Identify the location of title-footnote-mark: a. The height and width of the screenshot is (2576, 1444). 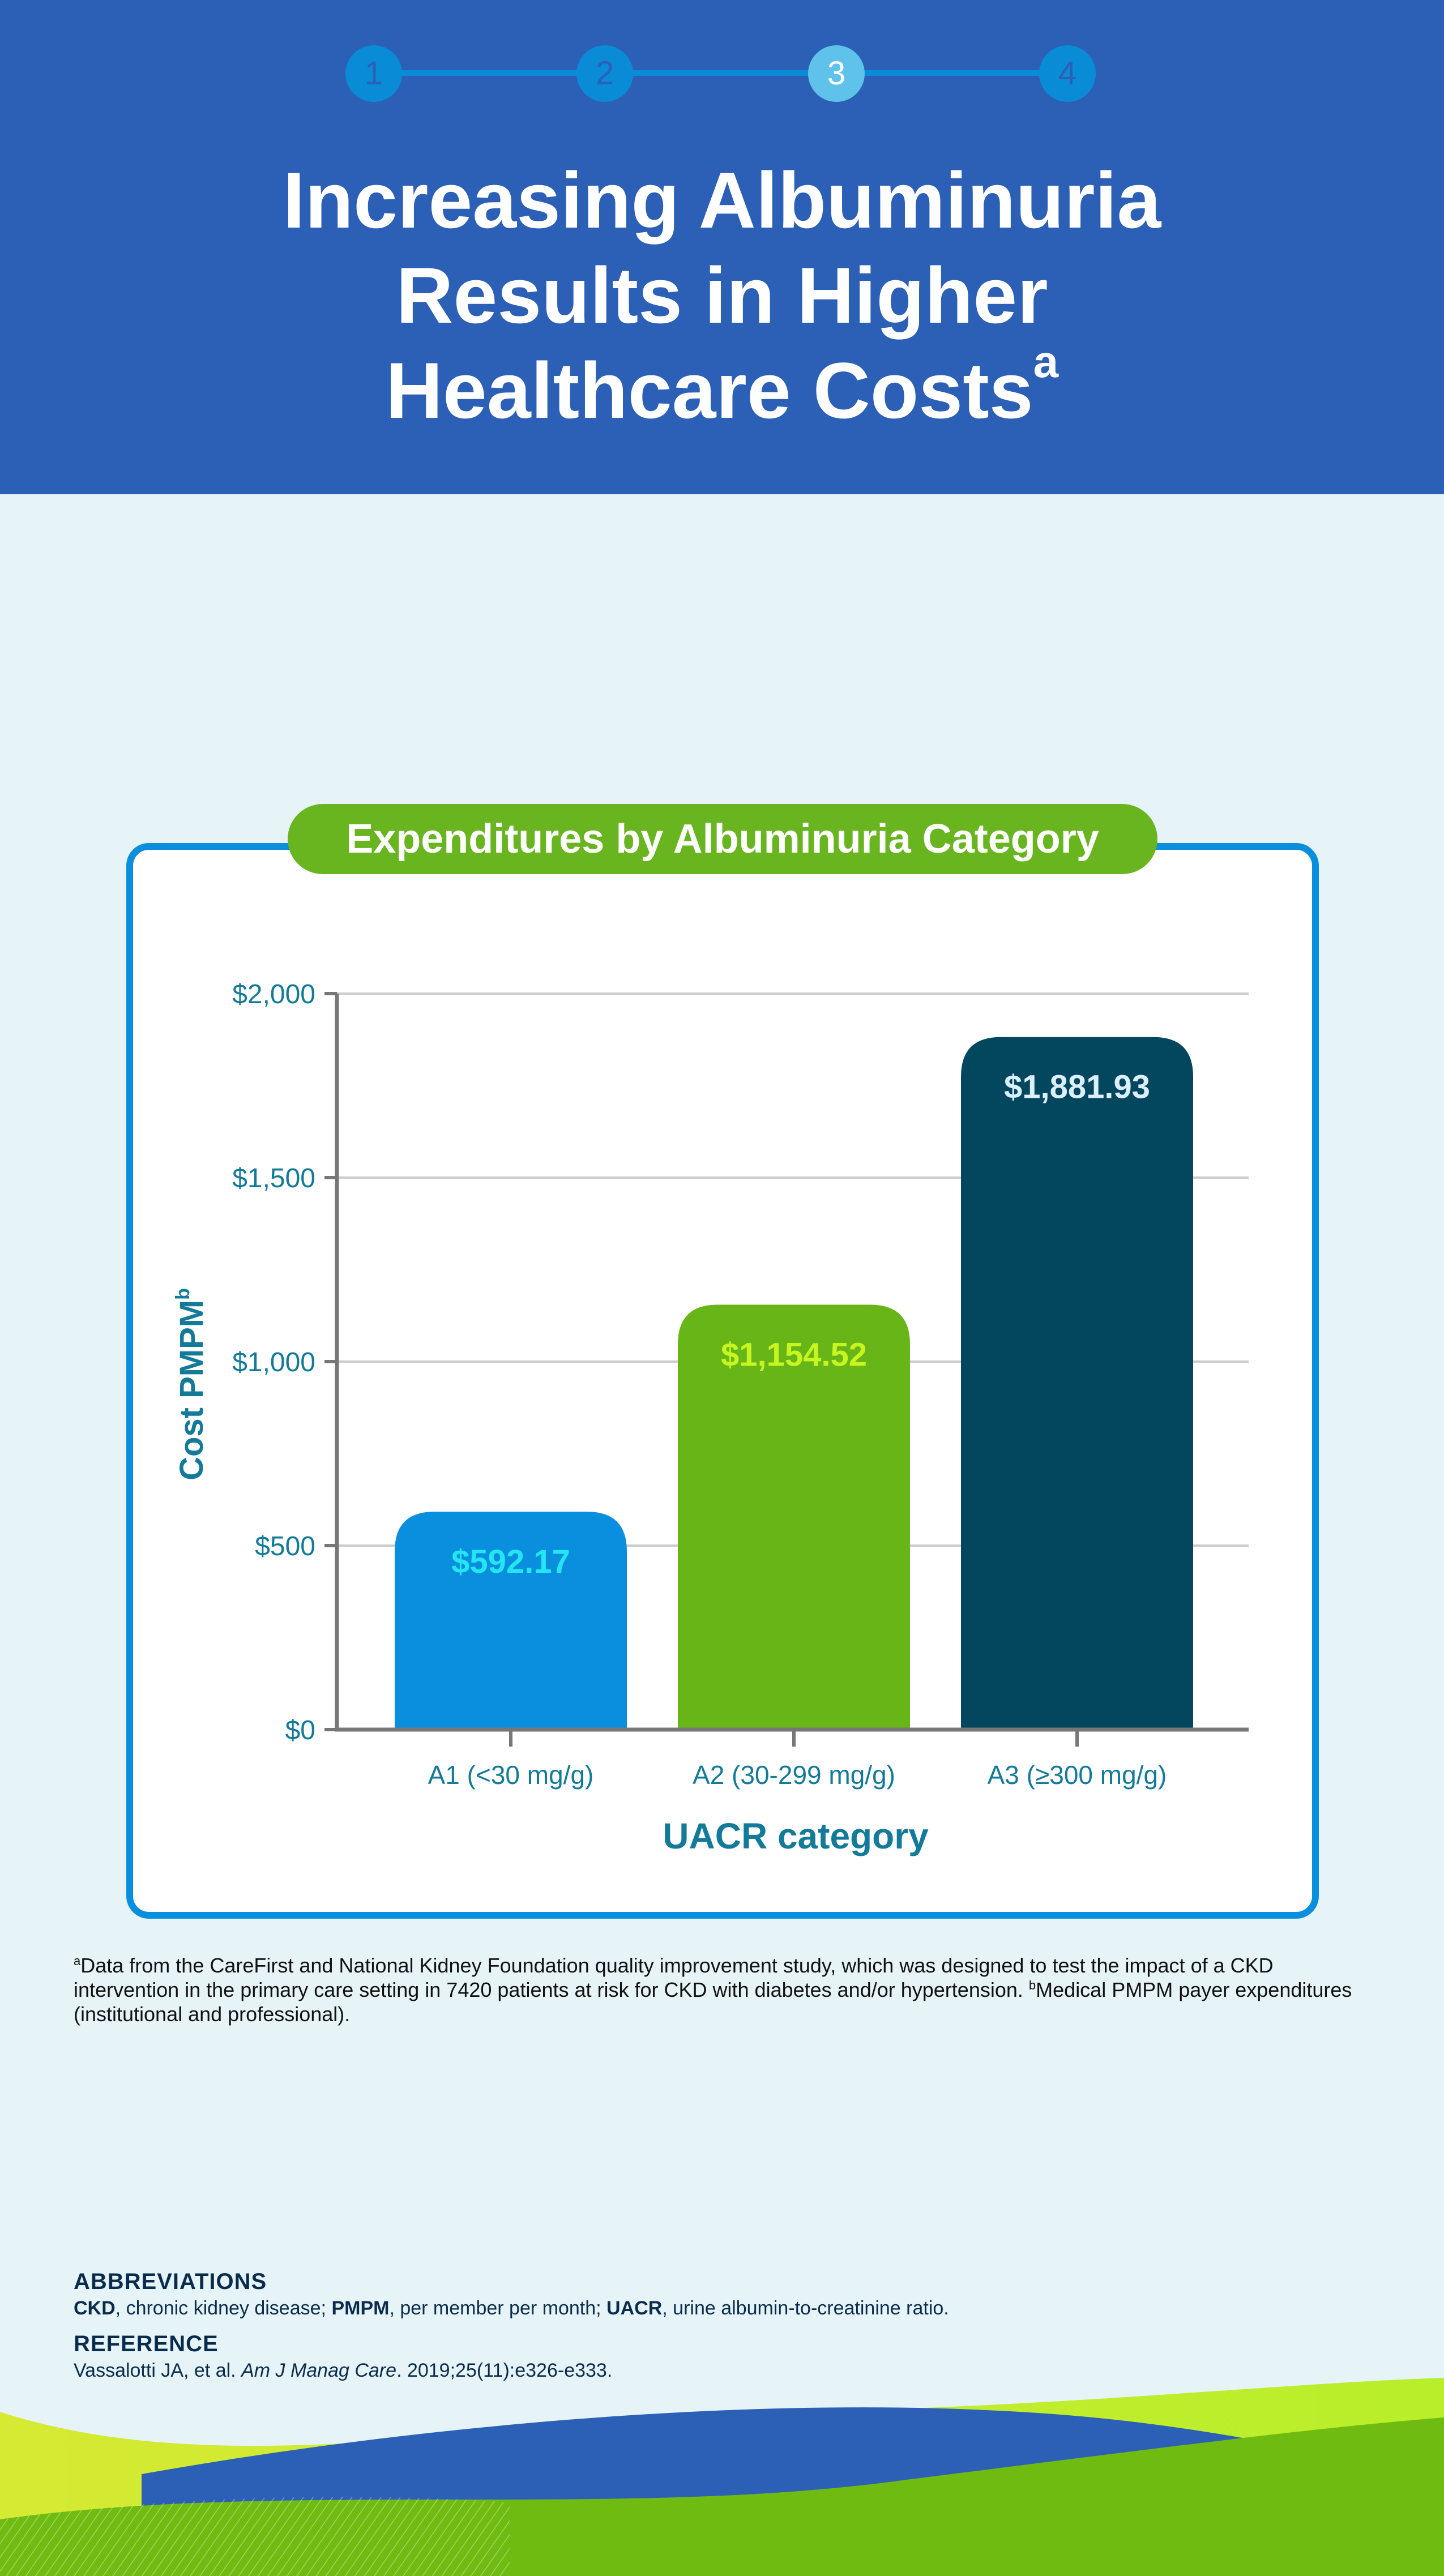
(1046, 361).